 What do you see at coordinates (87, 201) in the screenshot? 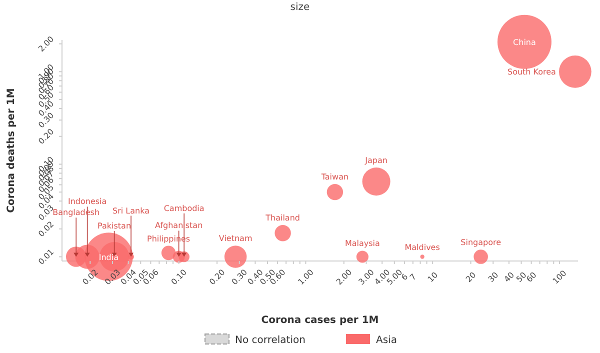
I see `annotation: Indonesia` at bounding box center [87, 201].